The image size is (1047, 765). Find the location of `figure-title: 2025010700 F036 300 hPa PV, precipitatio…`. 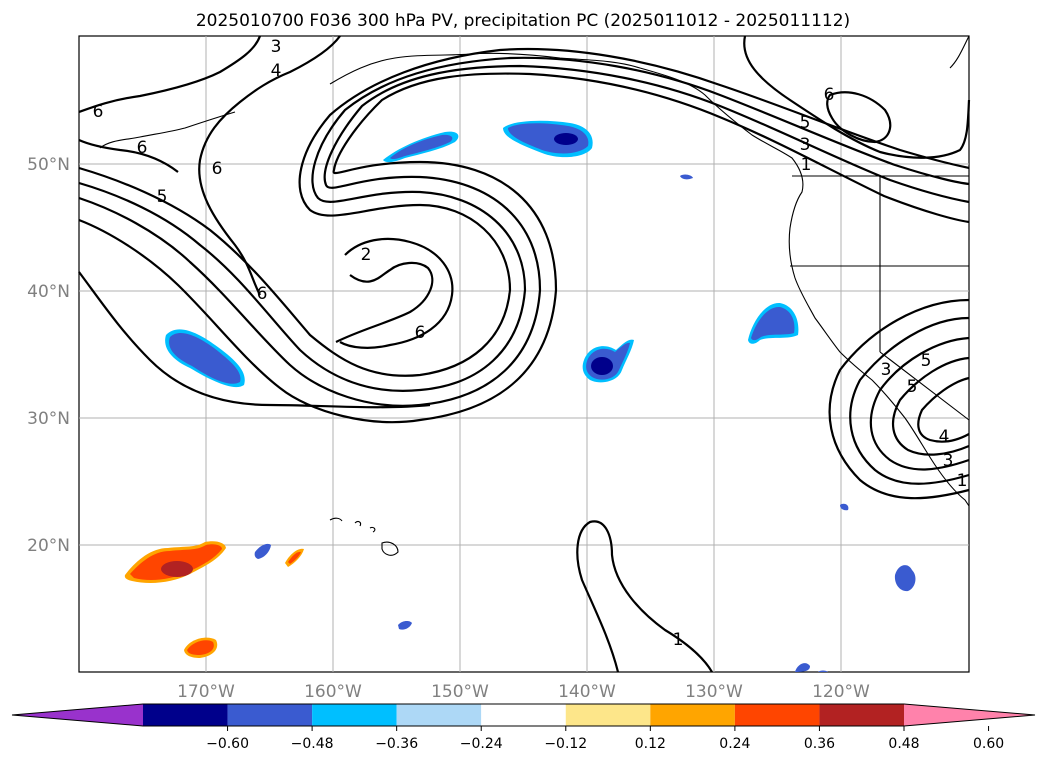

figure-title: 2025010700 F036 300 hPa PV, precipitatio… is located at coordinates (523, 21).